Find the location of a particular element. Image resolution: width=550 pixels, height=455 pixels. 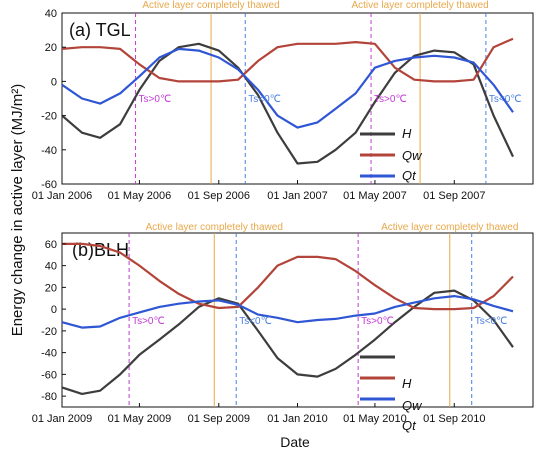

x-tick-label: 01 Jan 2009 is located at coordinates (62, 419).